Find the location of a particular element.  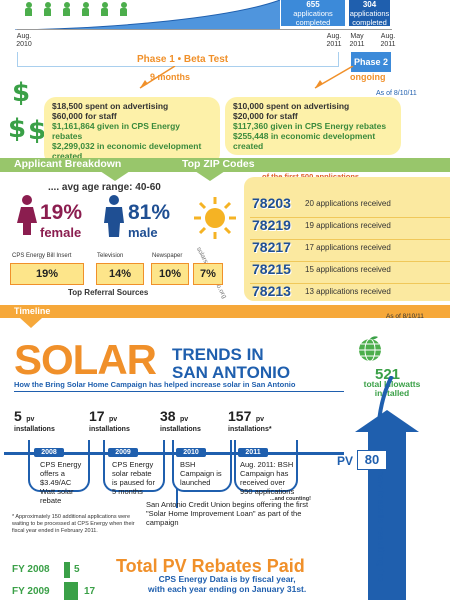

sun-icon is located at coordinates (215, 218).